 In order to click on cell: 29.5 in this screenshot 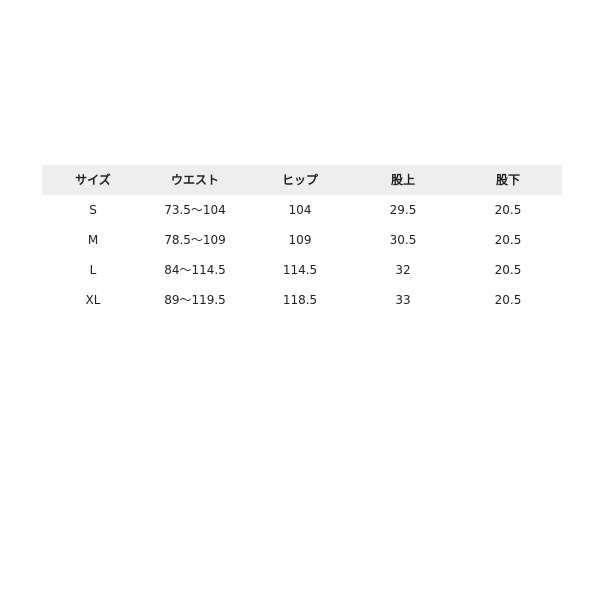, I will do `click(403, 210)`.